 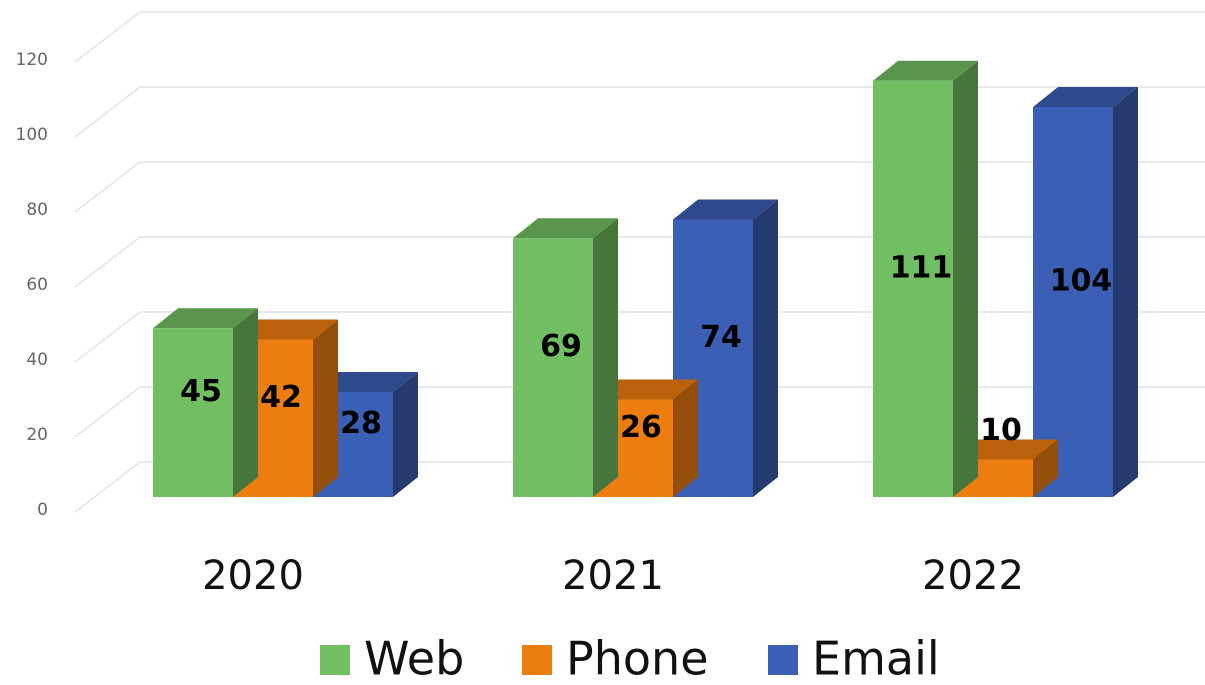 What do you see at coordinates (637, 658) in the screenshot?
I see `legend-label: Phone` at bounding box center [637, 658].